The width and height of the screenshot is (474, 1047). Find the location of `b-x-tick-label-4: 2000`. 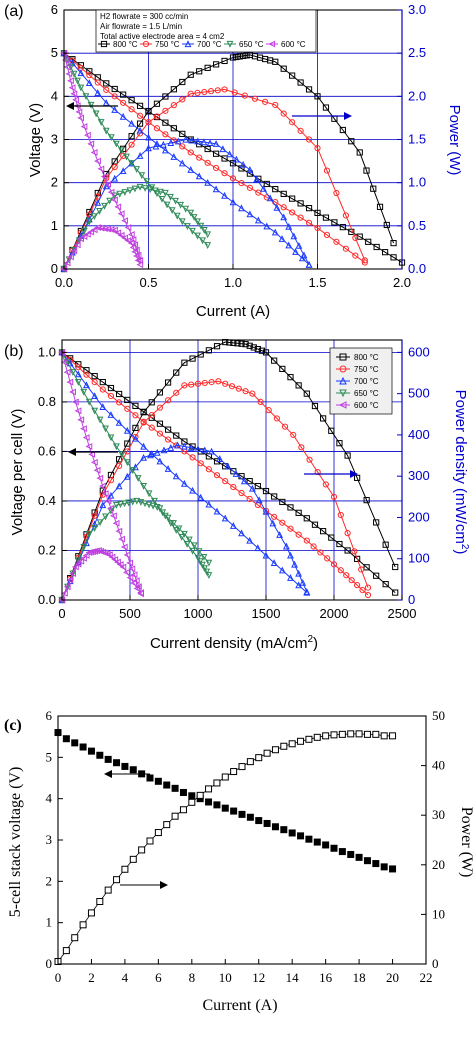

b-x-tick-label-4: 2000 is located at coordinates (334, 613).